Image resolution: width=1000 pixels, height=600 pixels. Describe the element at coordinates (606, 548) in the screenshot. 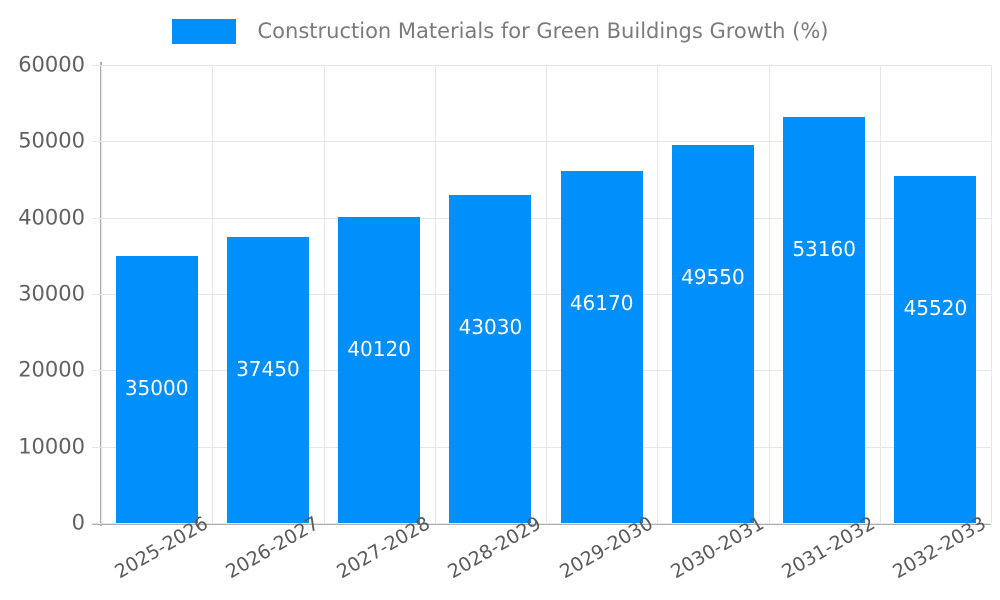

I see `x-axis-tick-label: 2029-2030` at that location.